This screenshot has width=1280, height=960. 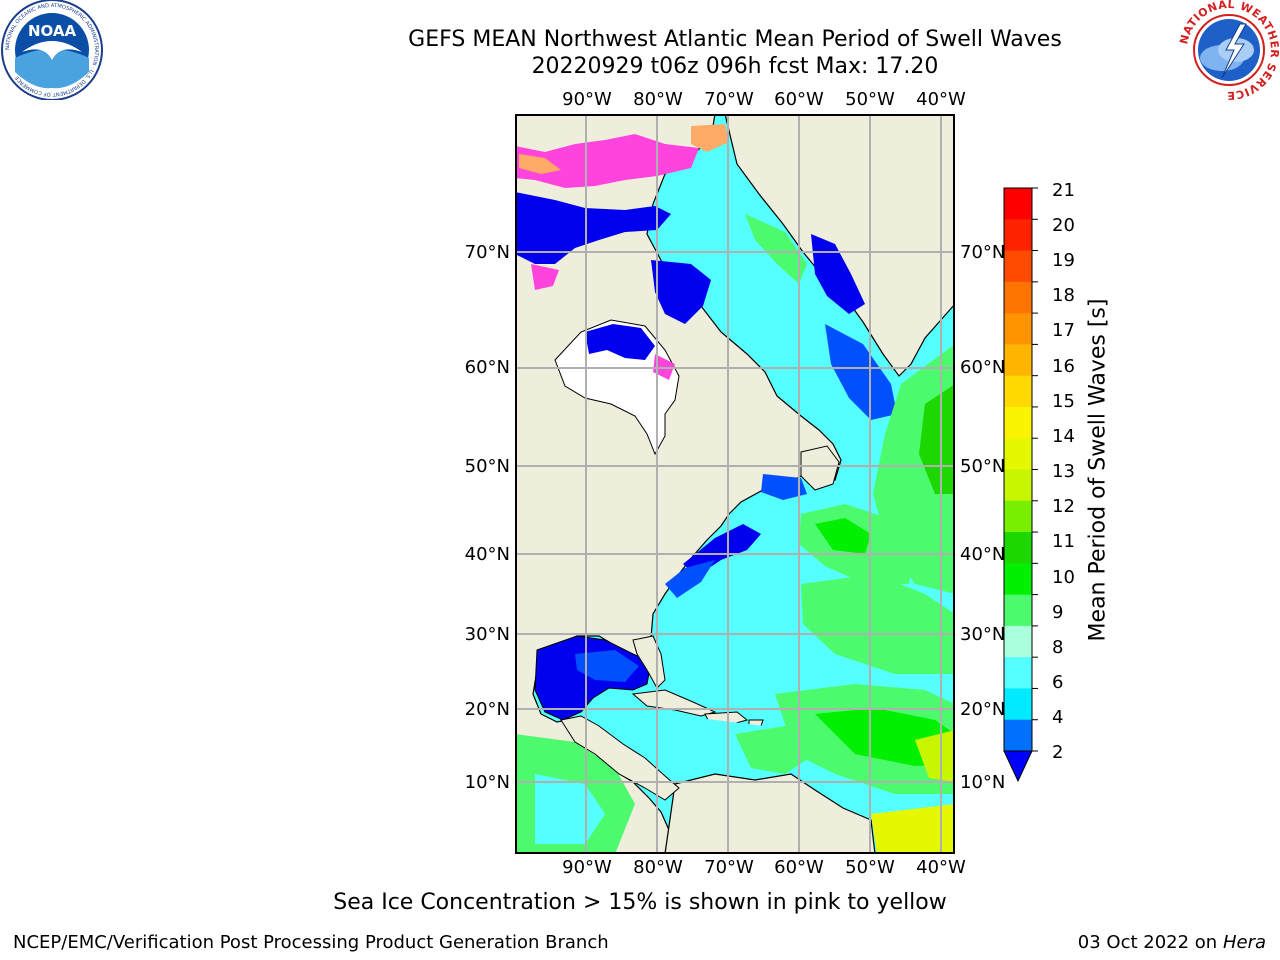 What do you see at coordinates (620, 758) in the screenshot?
I see `land-central-america` at bounding box center [620, 758].